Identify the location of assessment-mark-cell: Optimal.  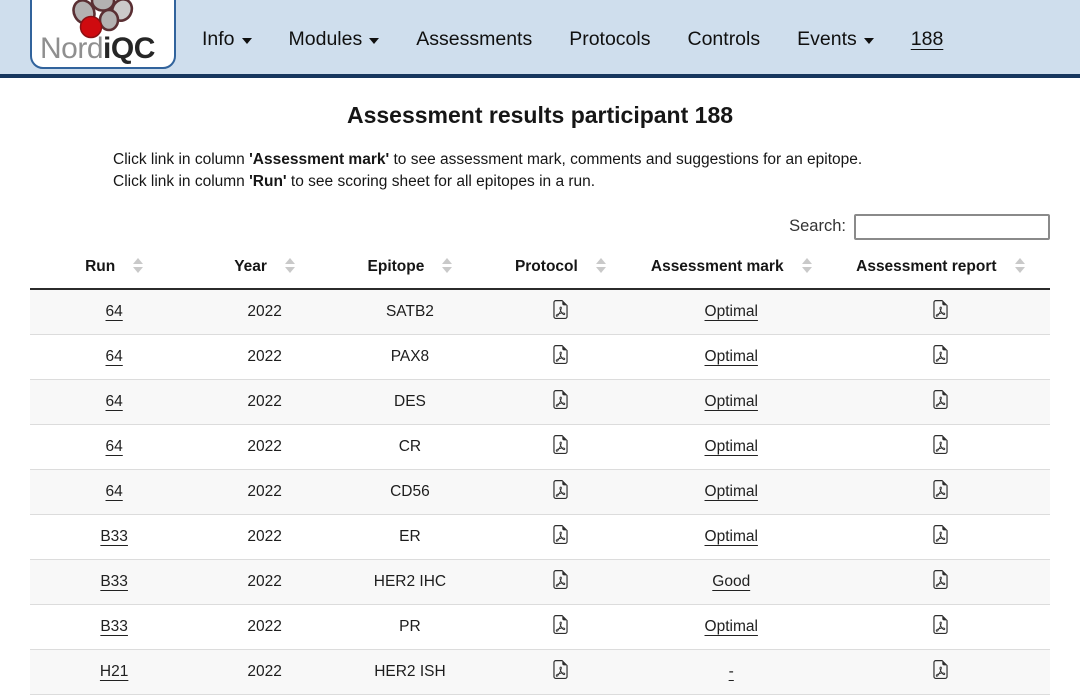
(731, 491).